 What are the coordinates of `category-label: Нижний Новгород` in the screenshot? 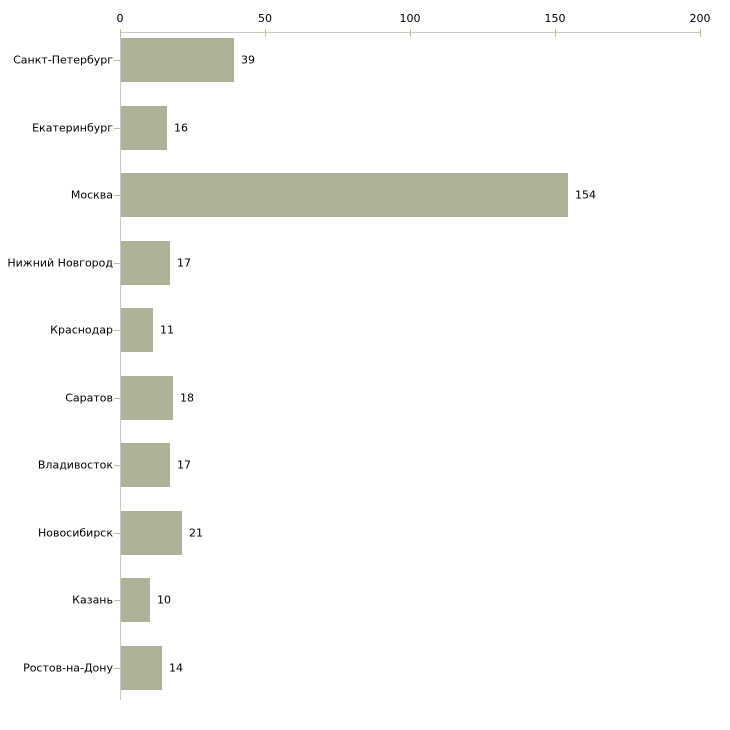 It's located at (60, 262).